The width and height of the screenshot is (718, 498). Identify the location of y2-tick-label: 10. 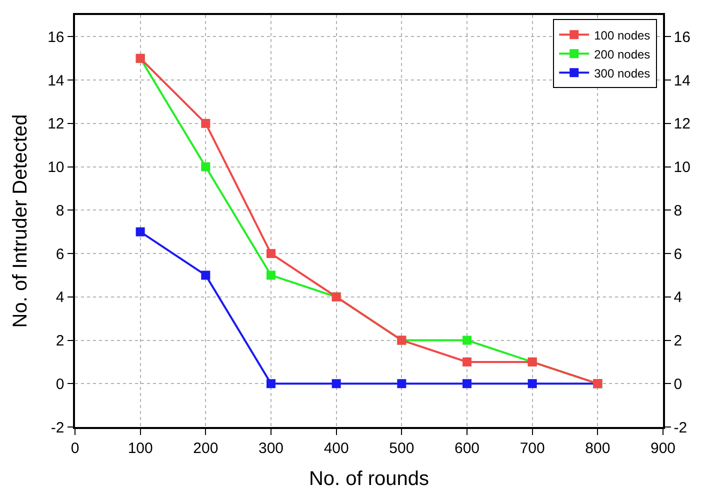
(682, 167).